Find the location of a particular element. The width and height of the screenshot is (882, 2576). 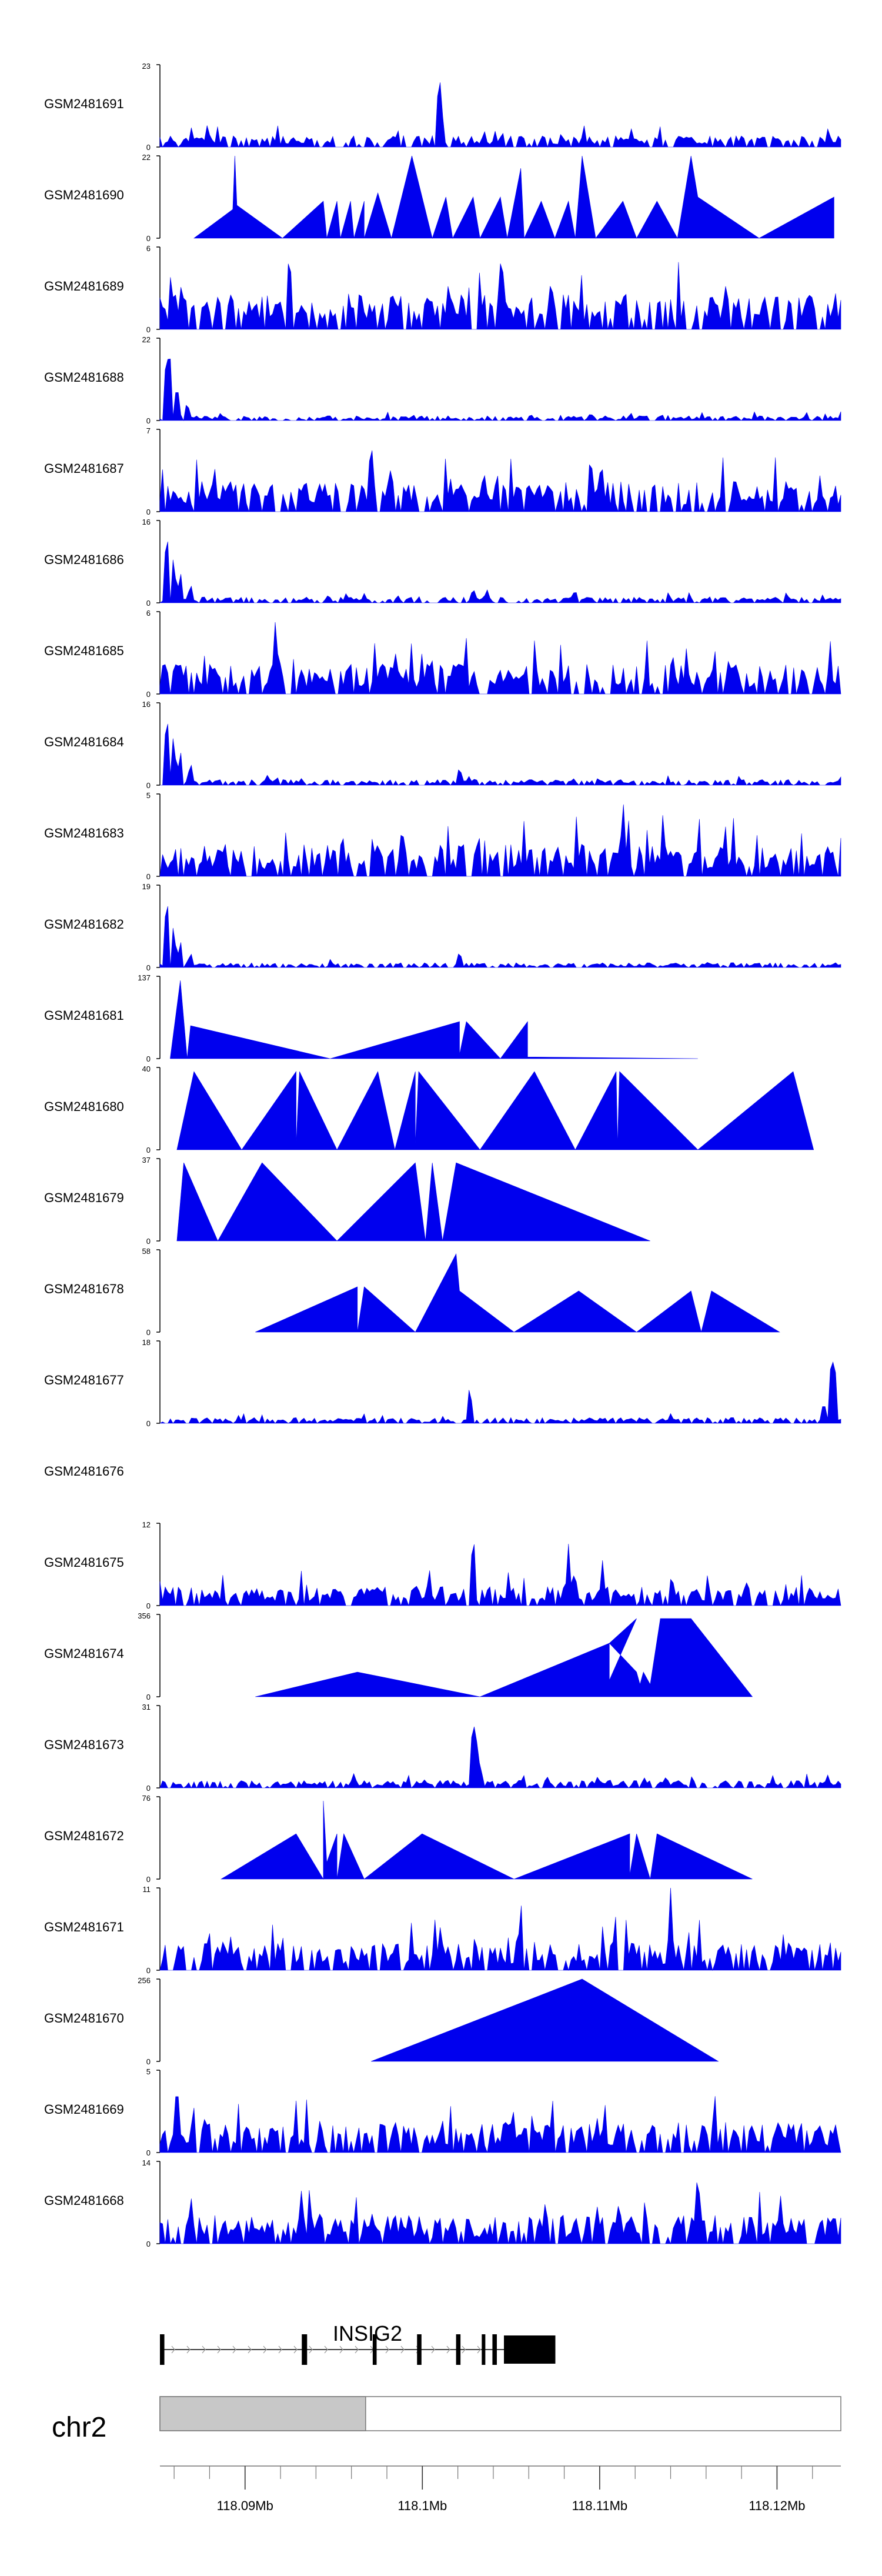

track-ymax-label: 22 is located at coordinates (146, 157).